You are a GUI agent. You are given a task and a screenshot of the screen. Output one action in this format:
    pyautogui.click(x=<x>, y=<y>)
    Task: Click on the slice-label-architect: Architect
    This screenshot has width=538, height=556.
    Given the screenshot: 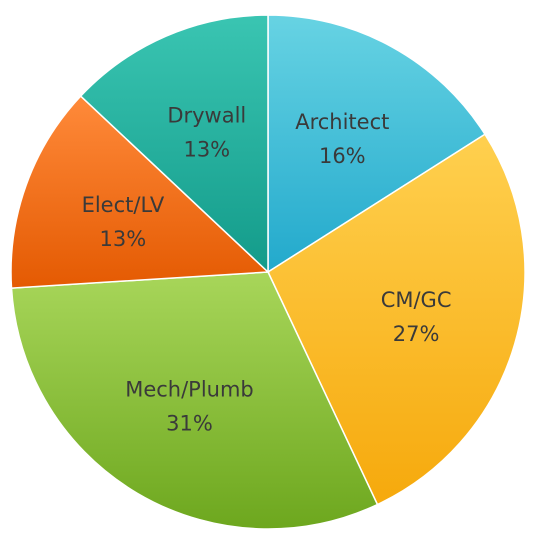 What is the action you would take?
    pyautogui.click(x=342, y=122)
    